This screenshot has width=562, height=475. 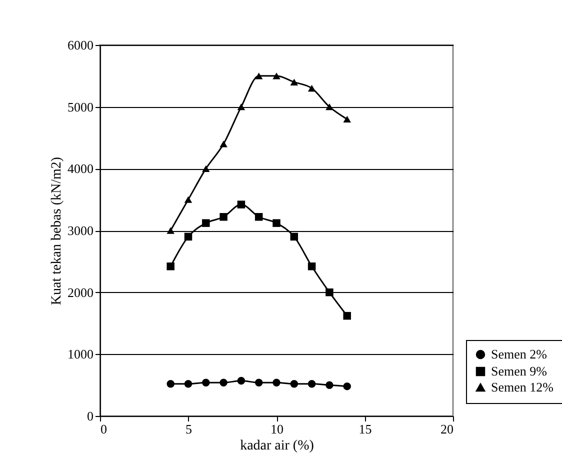 I want to click on x-tick-label: 0, so click(x=103, y=429).